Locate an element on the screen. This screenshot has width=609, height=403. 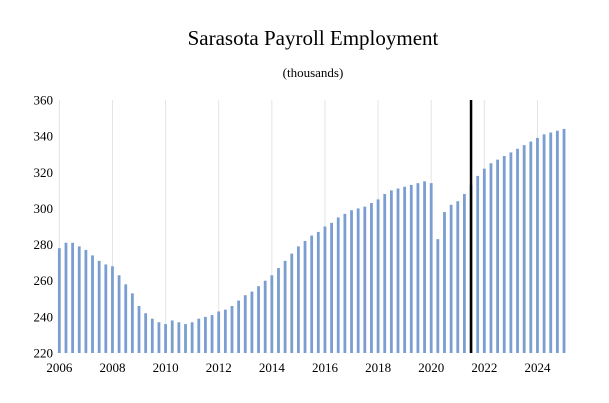
y-tick-320: 320 is located at coordinates (44, 172).